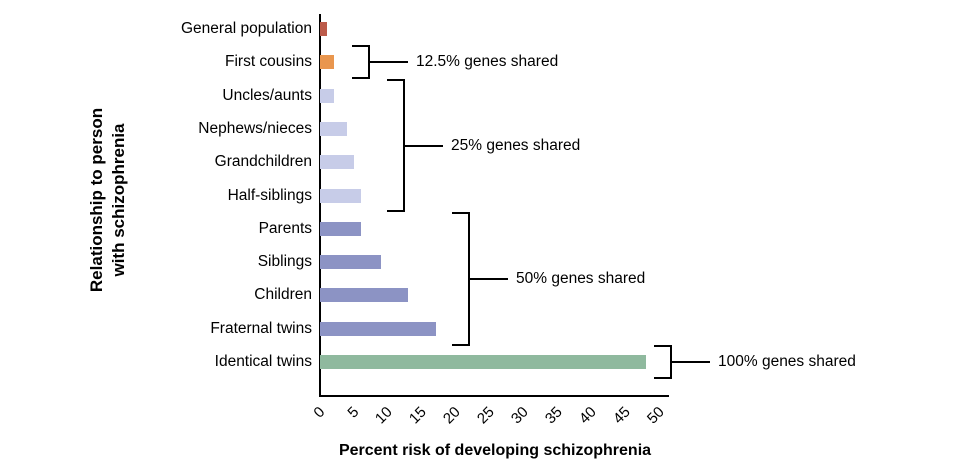 This screenshot has width=975, height=470. What do you see at coordinates (516, 145) in the screenshot?
I see `genes-shared-label: 25% genes shared` at bounding box center [516, 145].